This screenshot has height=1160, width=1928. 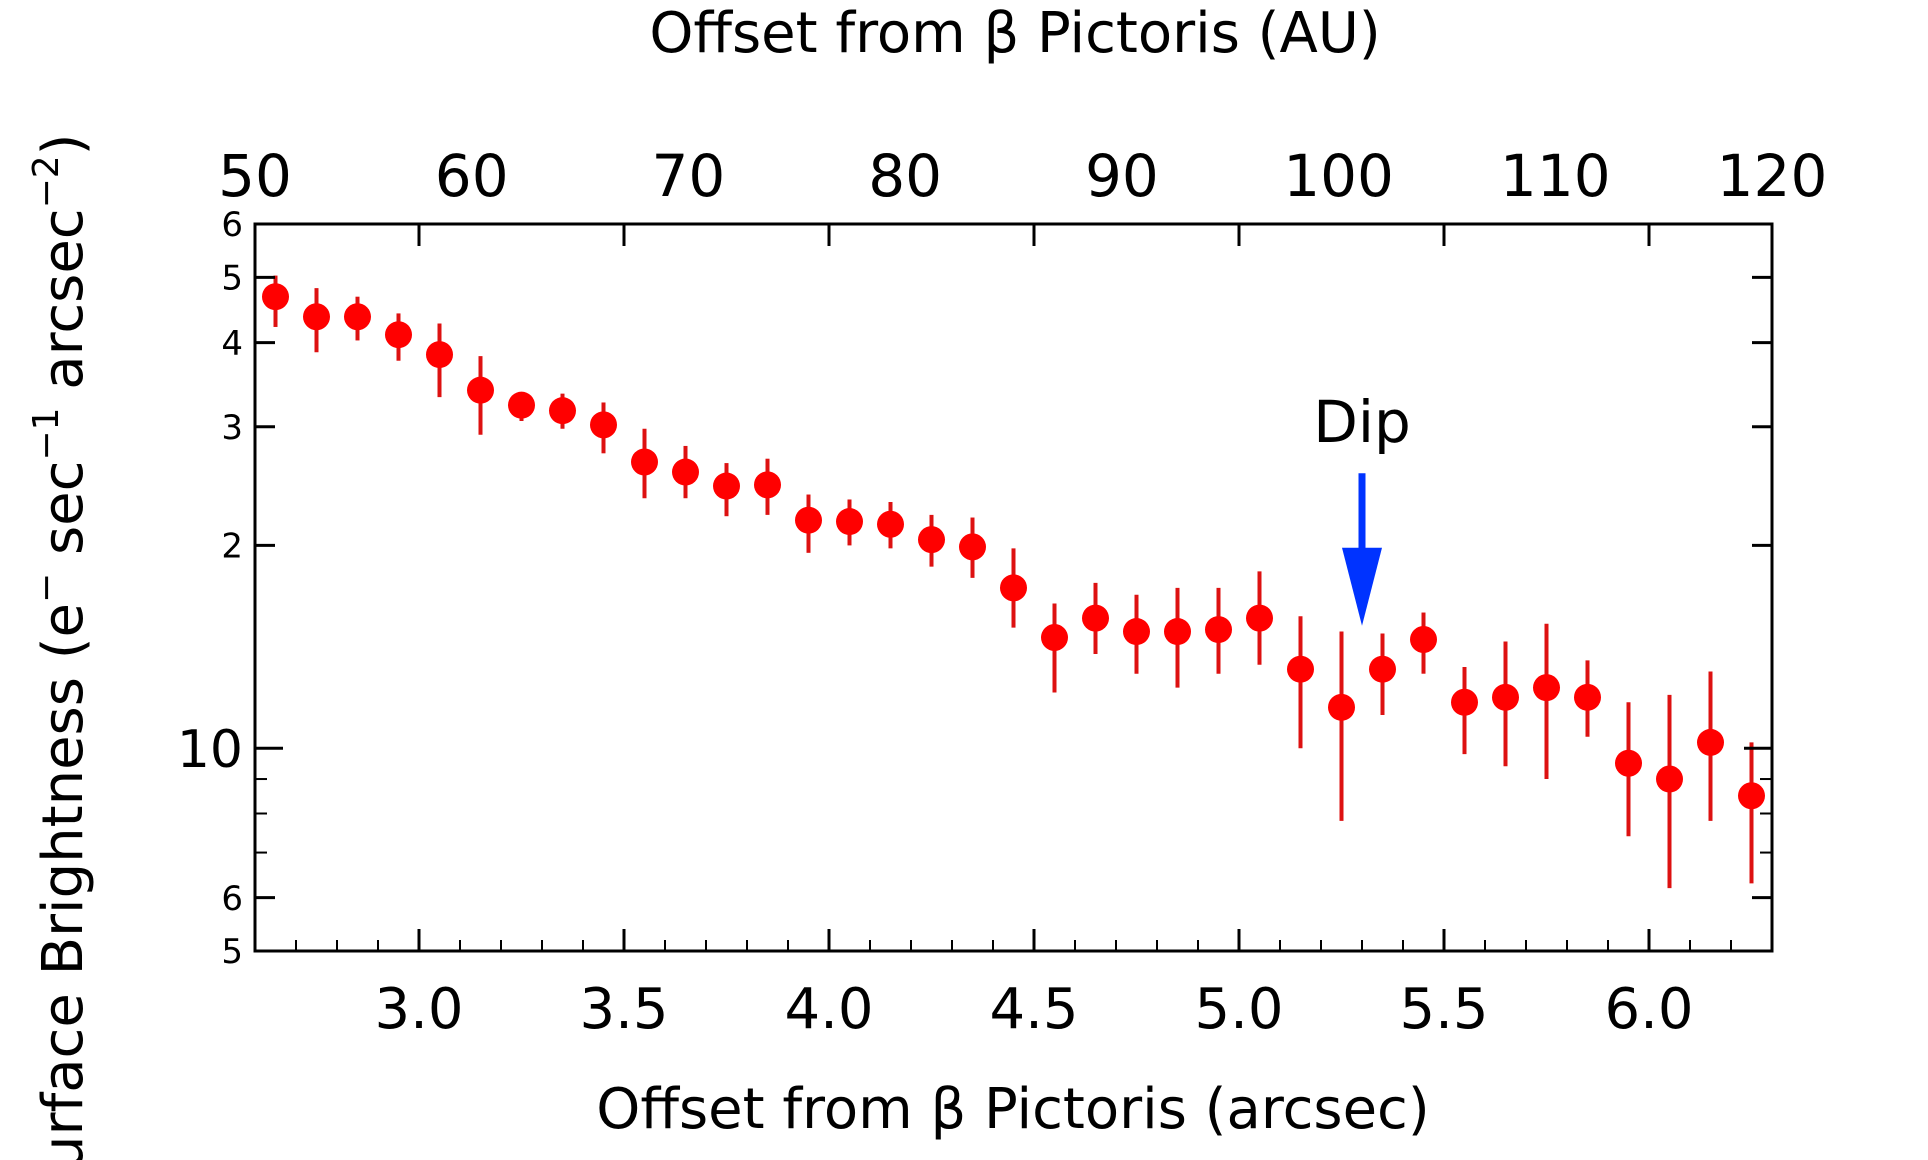 I want to click on top-x-tick-label: 90, so click(x=1122, y=176).